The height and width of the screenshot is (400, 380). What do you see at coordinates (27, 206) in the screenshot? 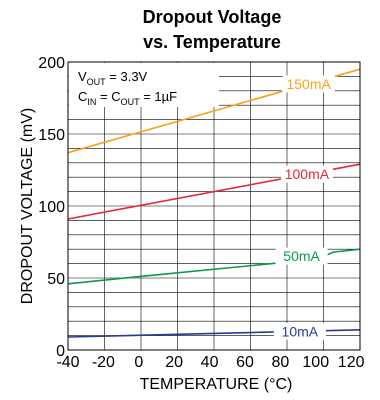
I see `y-axis-label: DROPOUT VOLTAGE (mV)` at bounding box center [27, 206].